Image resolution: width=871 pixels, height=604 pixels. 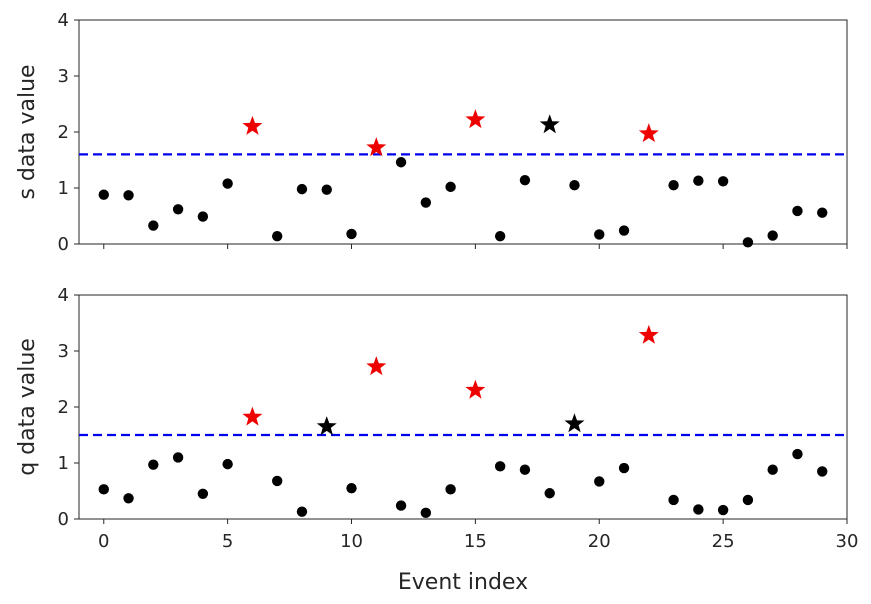 What do you see at coordinates (351, 541) in the screenshot?
I see `x-tick-label: 10` at bounding box center [351, 541].